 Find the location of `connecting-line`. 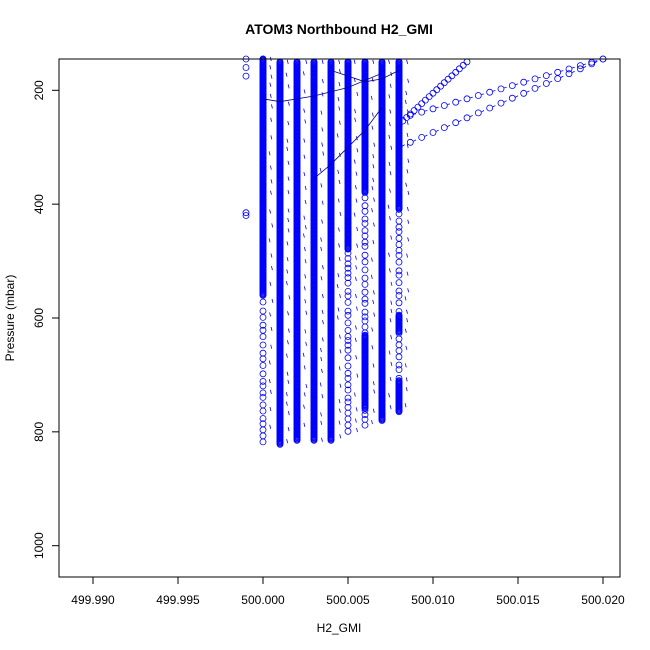

connecting-line is located at coordinates (322, 87).